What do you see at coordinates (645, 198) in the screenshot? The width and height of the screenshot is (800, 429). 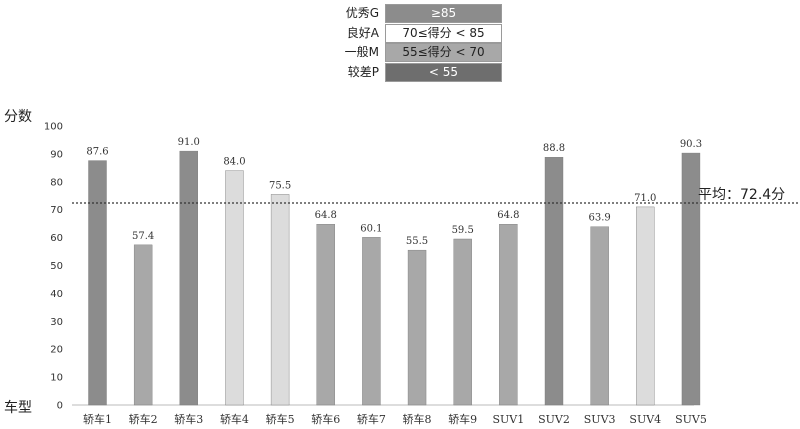 I see `bar-value-label: 71.0` at bounding box center [645, 198].